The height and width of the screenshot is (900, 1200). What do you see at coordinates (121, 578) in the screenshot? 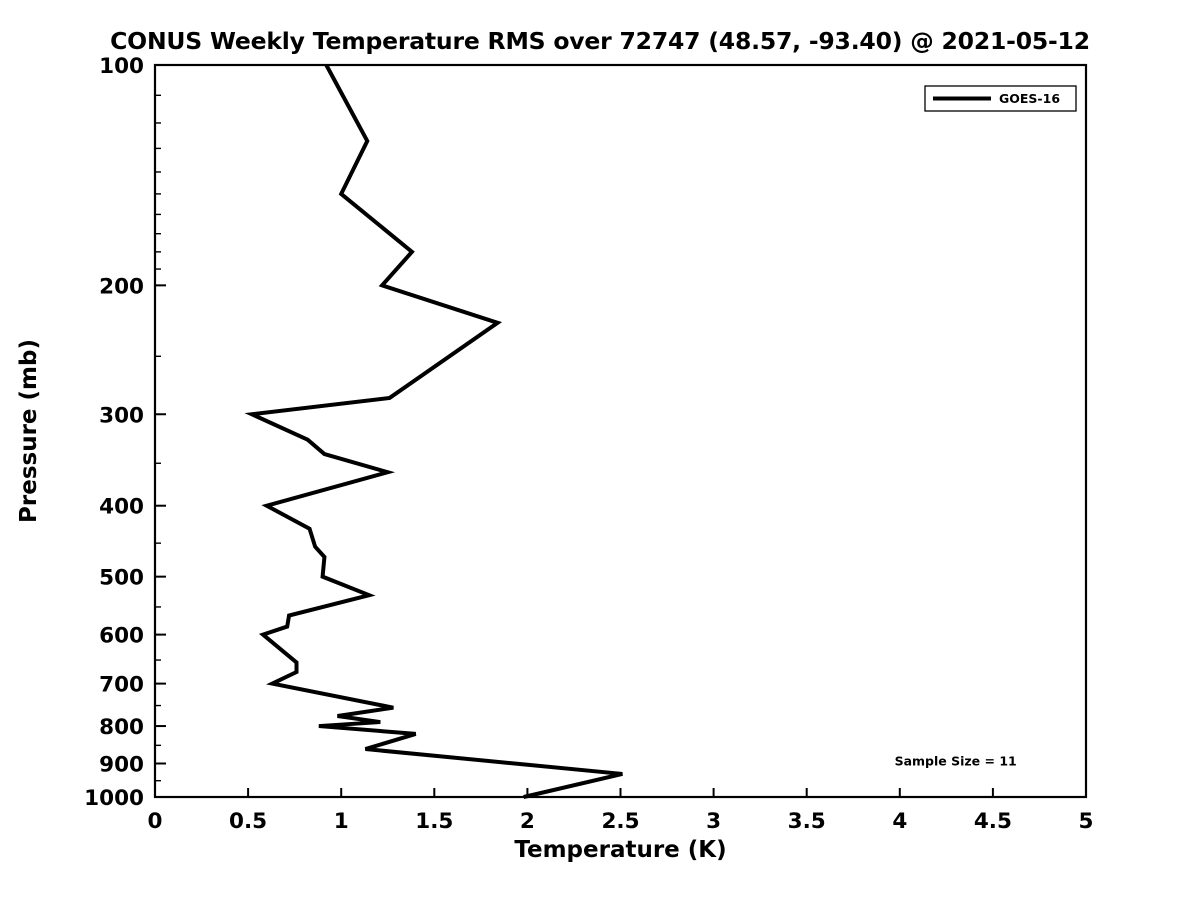
I see `y-tick-label: 500` at bounding box center [121, 578].